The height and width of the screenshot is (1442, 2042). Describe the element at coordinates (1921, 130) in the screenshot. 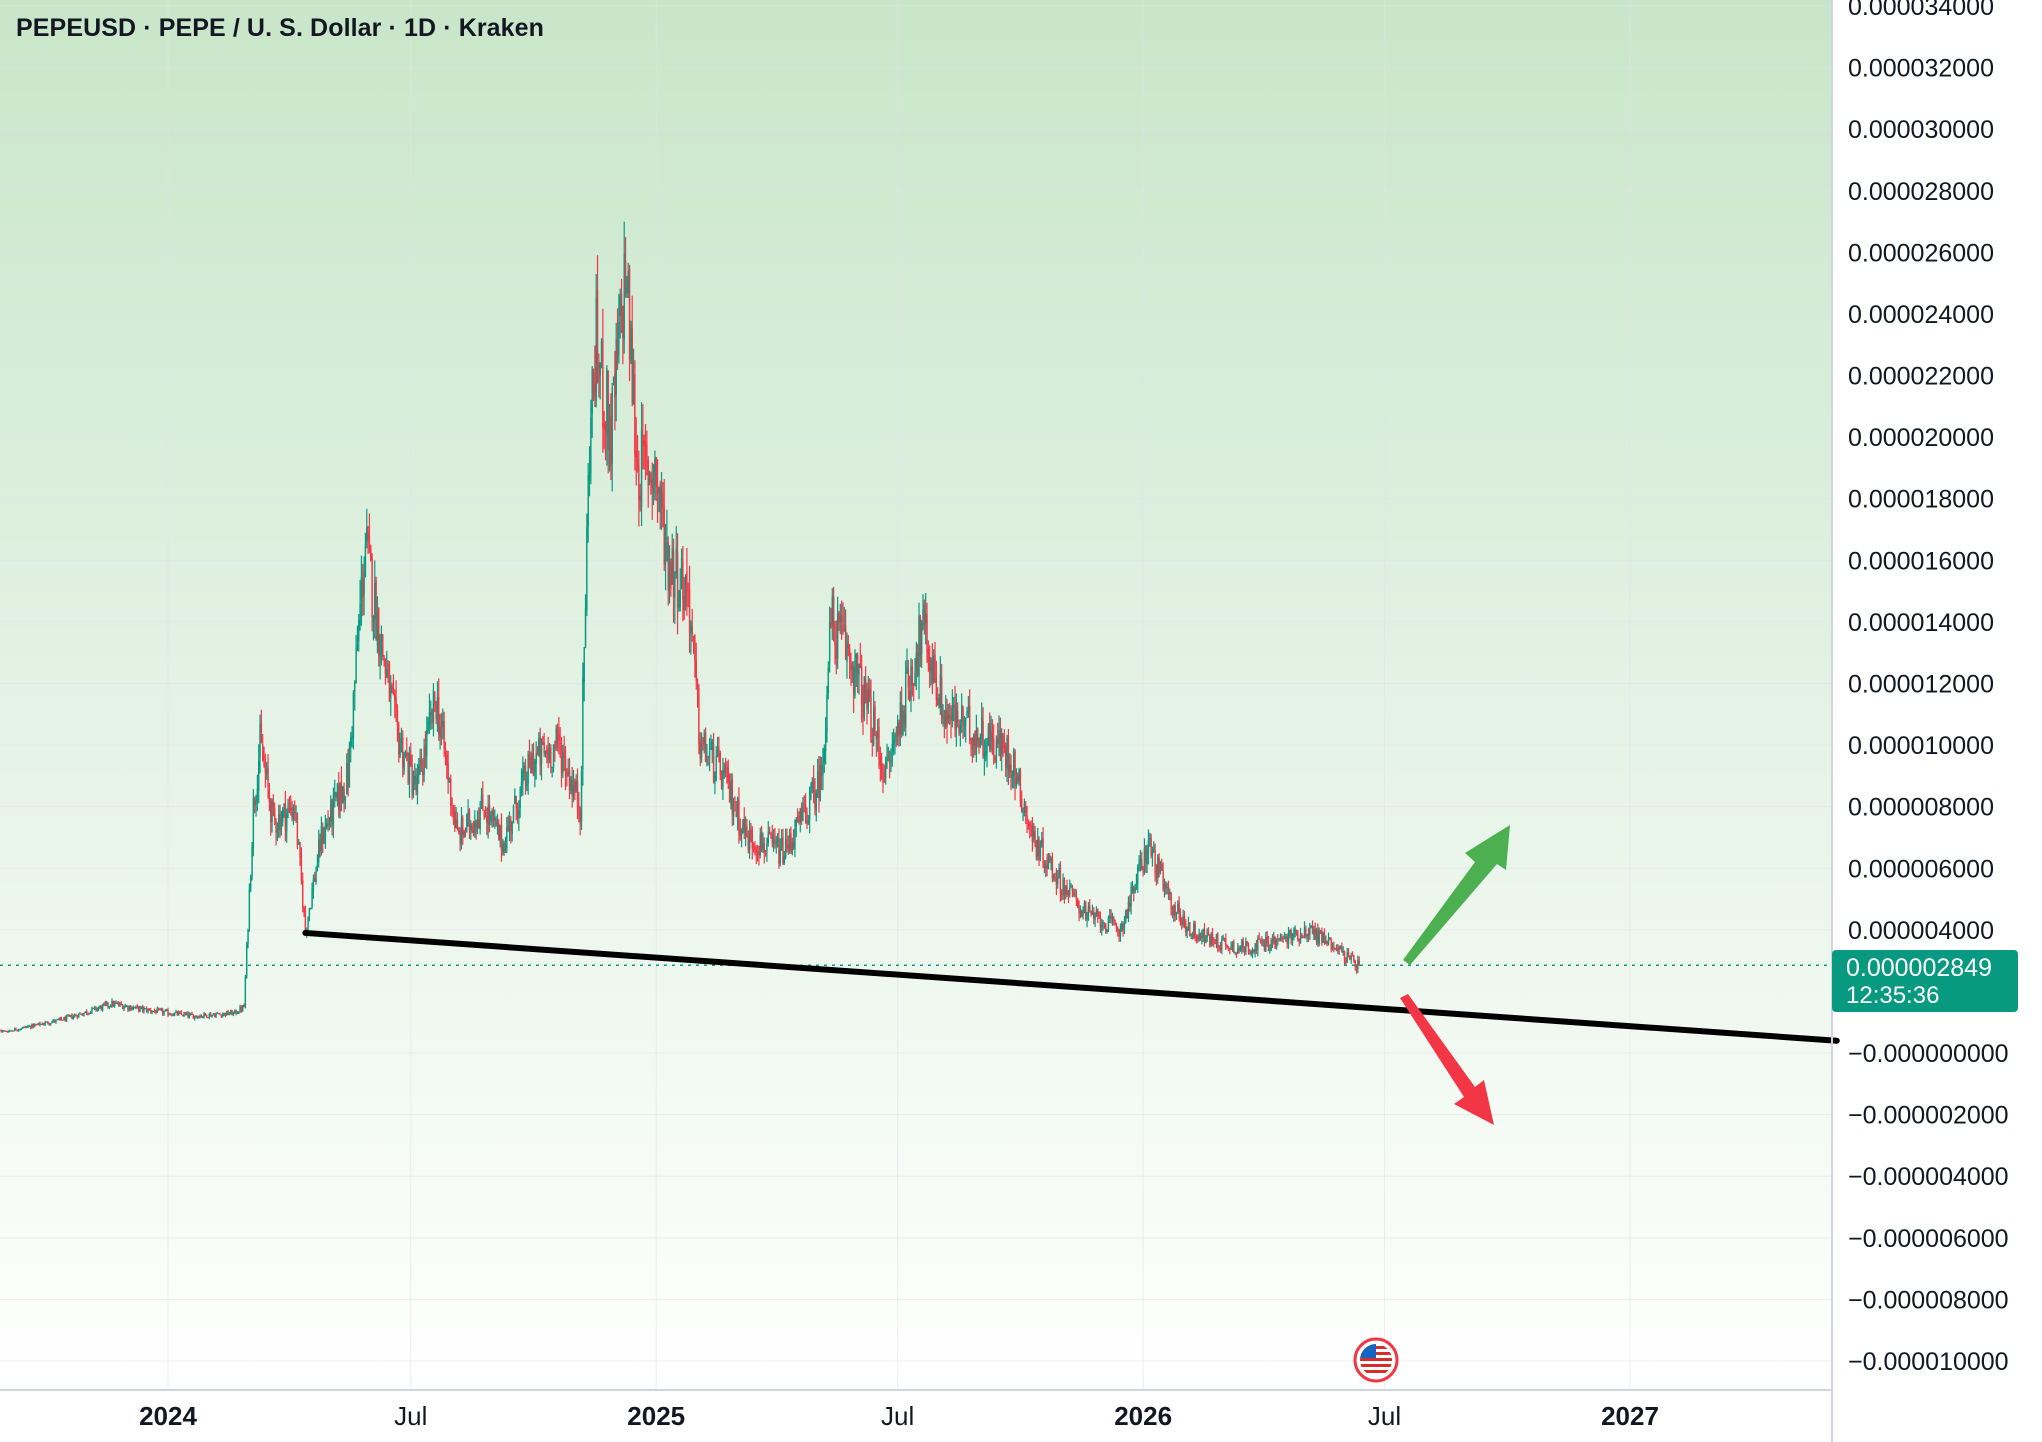

I see `y-tick-label: 0.000030000` at that location.